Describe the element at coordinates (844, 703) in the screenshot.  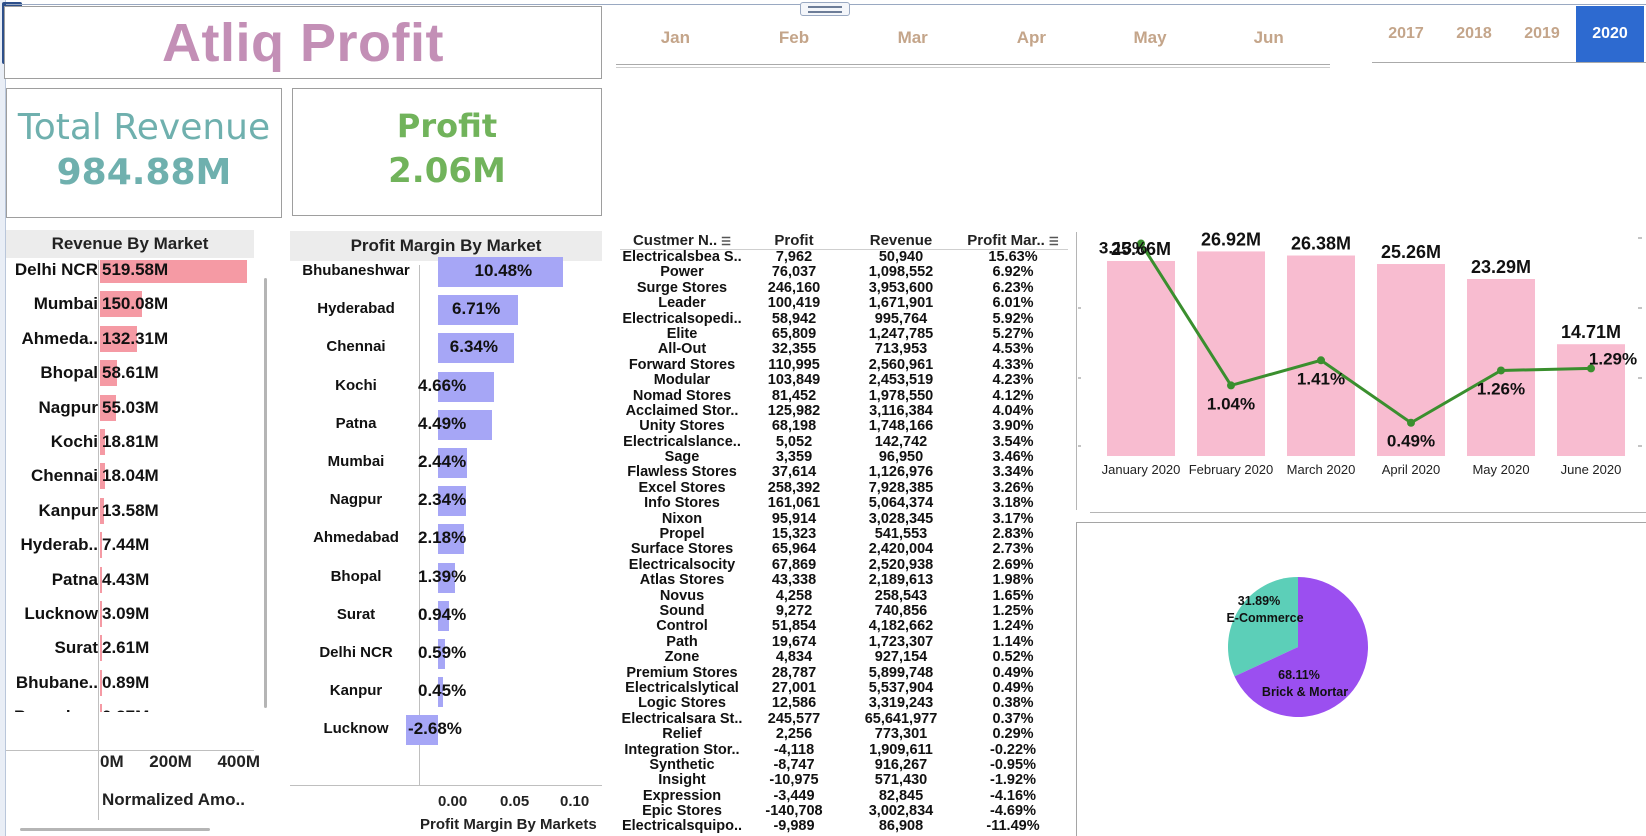
I see `table-row: Logic Stores 12,586 3,319,243 0.38%` at that location.